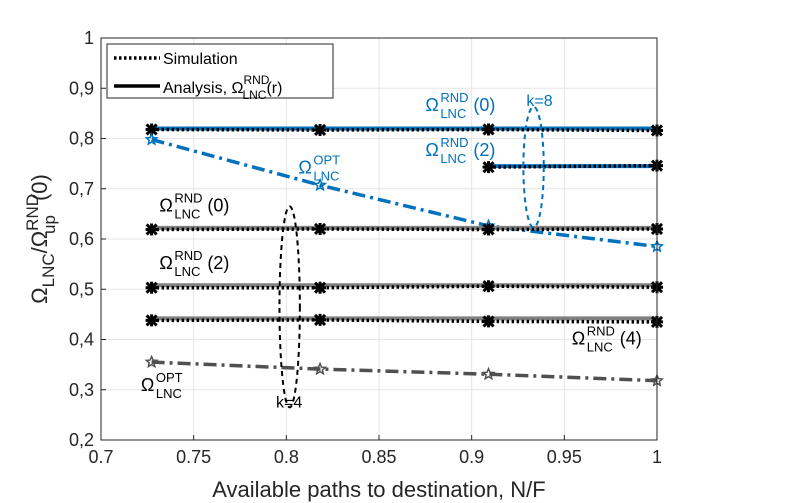 The height and width of the screenshot is (503, 787). I want to click on x-axis-title: Available paths to destination, N/F, so click(378, 489).